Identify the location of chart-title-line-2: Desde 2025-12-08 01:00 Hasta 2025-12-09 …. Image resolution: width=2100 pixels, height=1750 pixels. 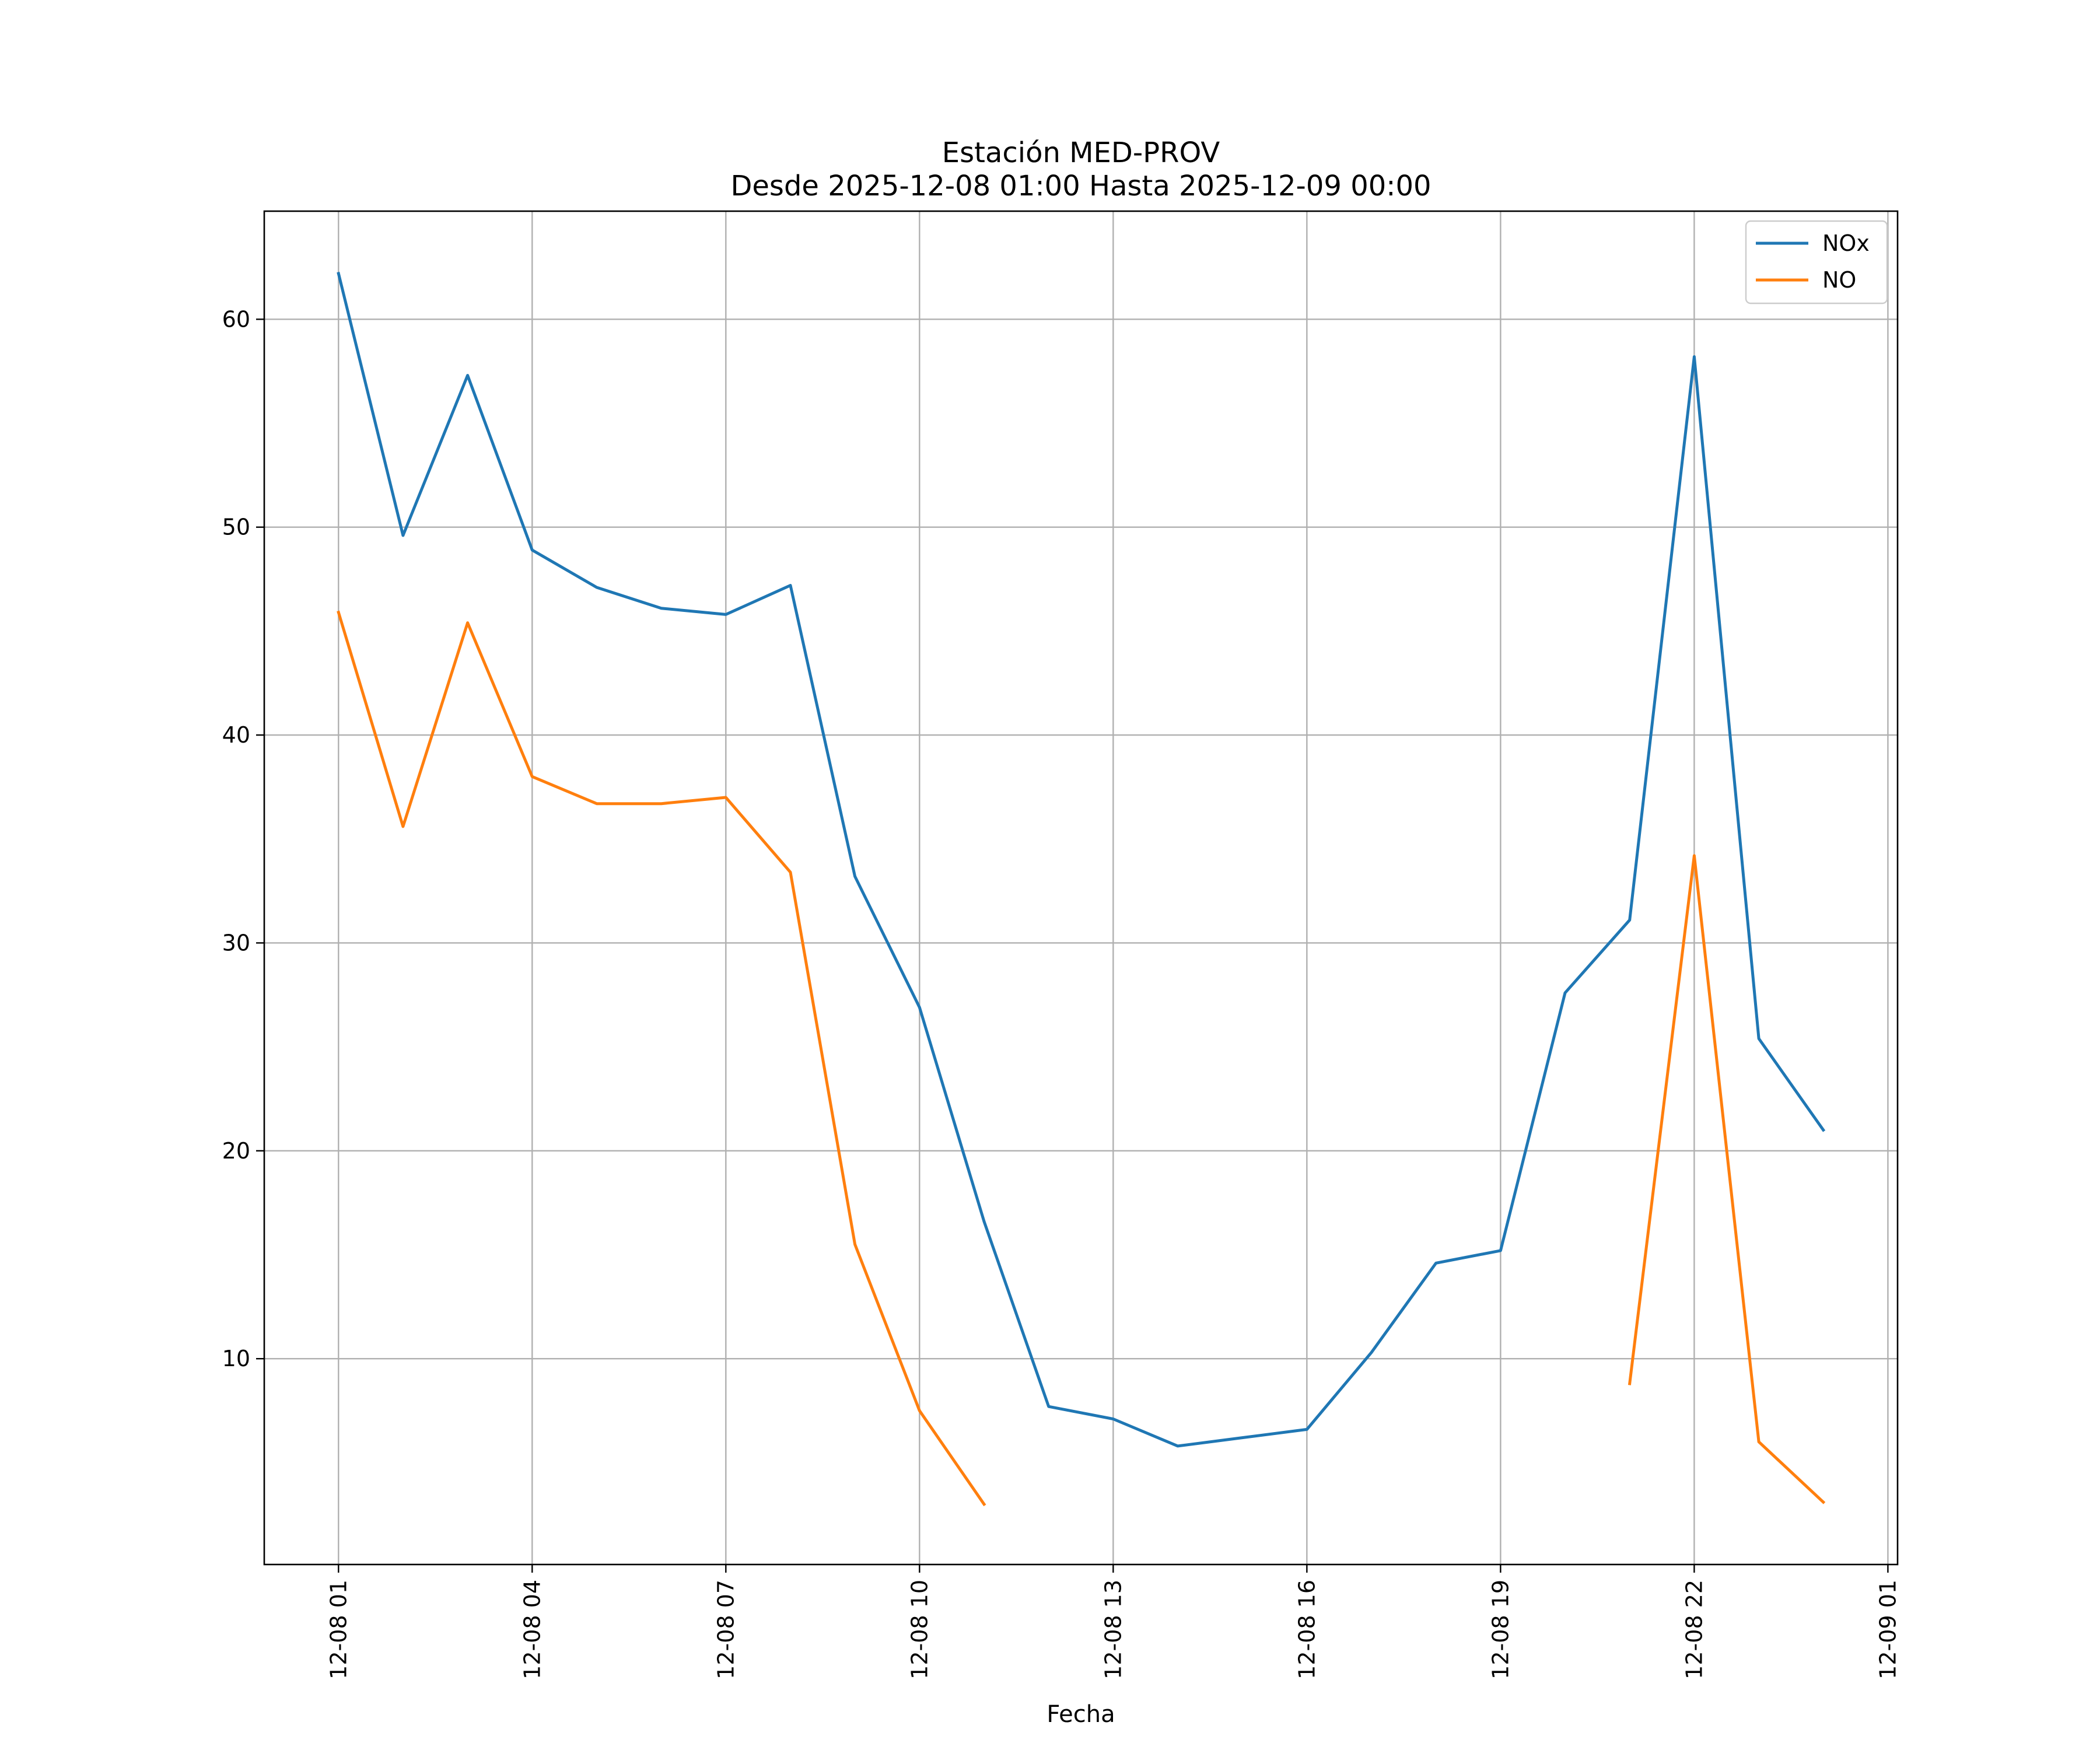
(1080, 186).